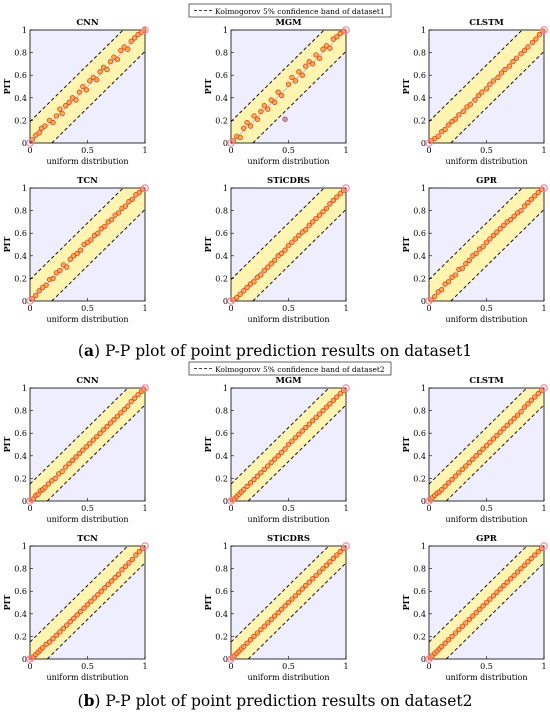  I want to click on y-tick-label: 0.6, so click(20, 75).